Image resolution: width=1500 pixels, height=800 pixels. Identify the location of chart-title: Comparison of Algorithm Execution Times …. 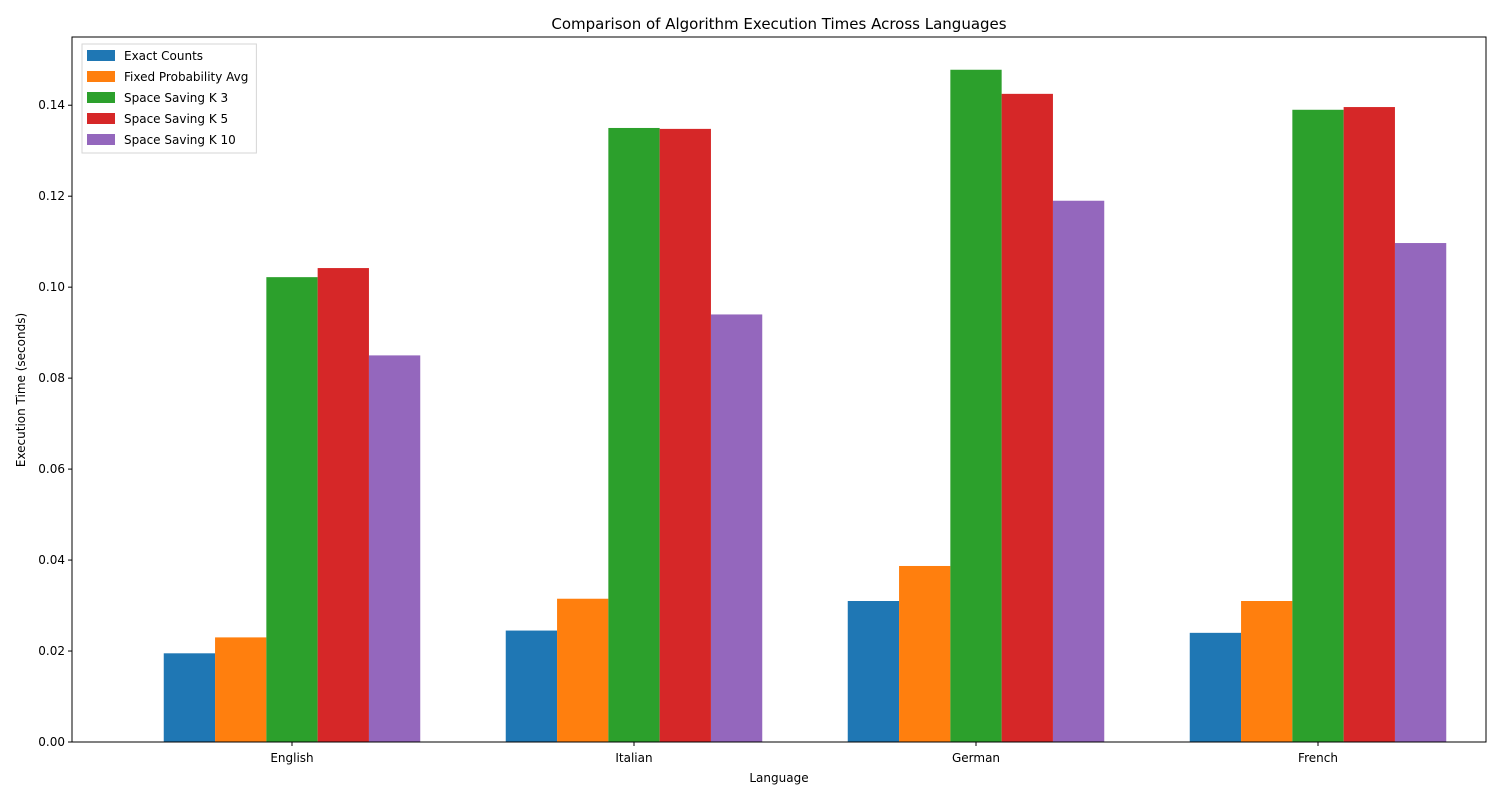
(778, 24).